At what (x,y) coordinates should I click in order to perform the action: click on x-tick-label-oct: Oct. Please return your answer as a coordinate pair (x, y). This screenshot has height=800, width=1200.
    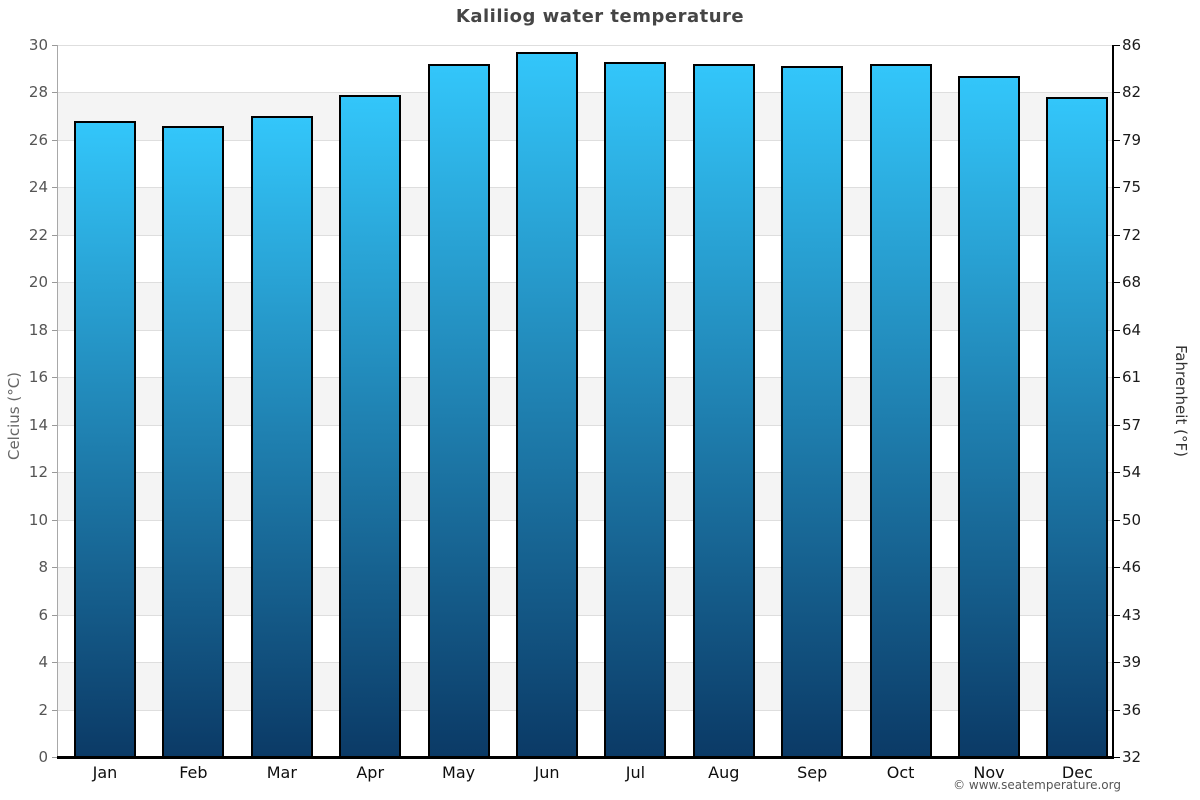
    Looking at the image, I should click on (900, 772).